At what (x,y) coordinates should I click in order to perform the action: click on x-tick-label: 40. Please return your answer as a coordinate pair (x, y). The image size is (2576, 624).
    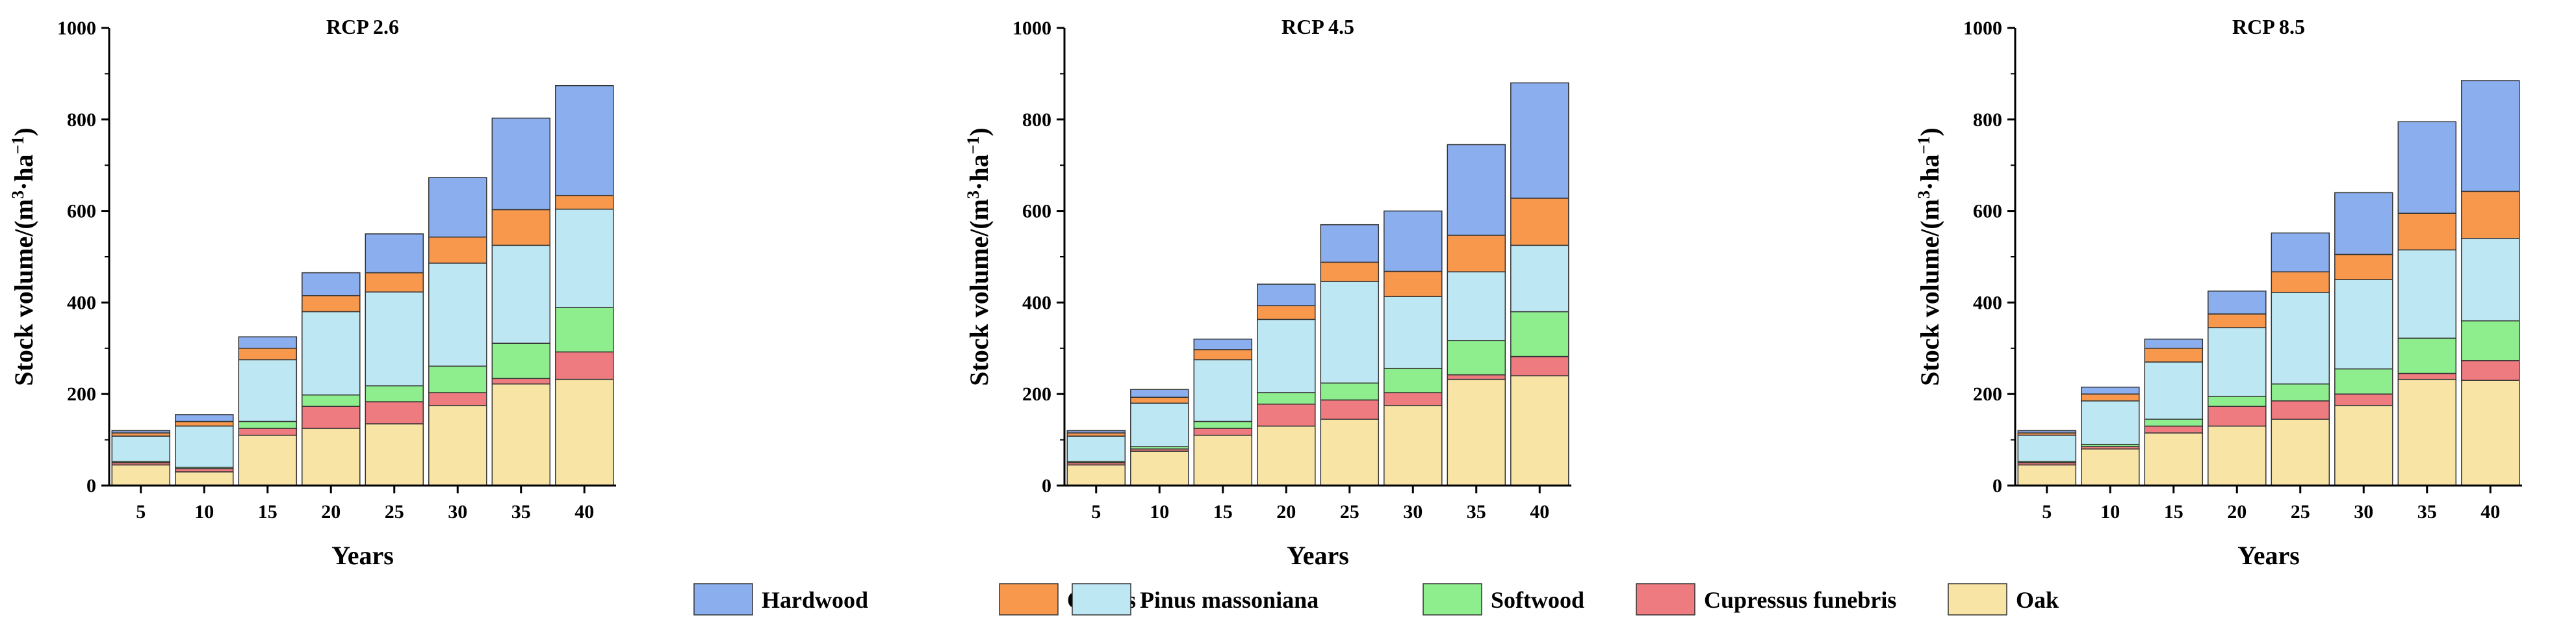
    Looking at the image, I should click on (2490, 512).